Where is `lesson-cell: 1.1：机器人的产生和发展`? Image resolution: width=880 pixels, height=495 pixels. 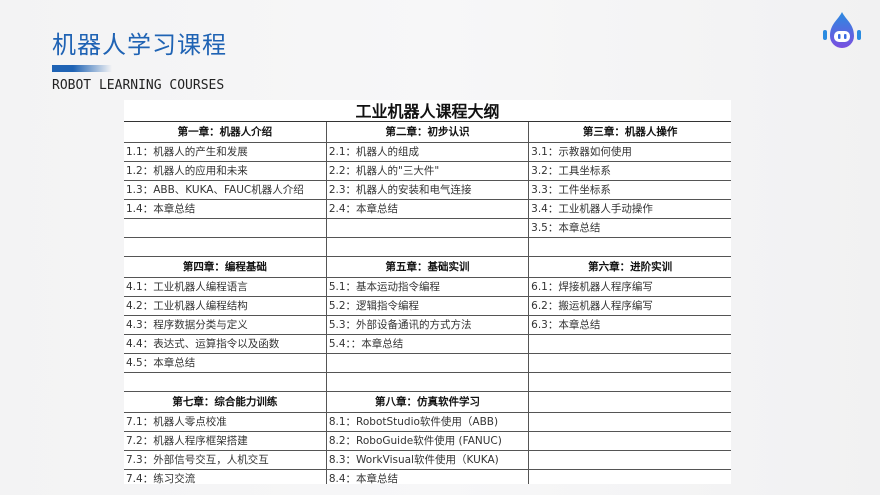 lesson-cell: 1.1：机器人的产生和发展 is located at coordinates (225, 152).